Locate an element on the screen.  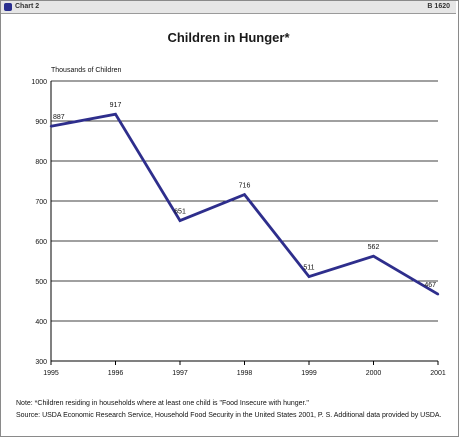
y-tick-label: 500 is located at coordinates (41, 282).